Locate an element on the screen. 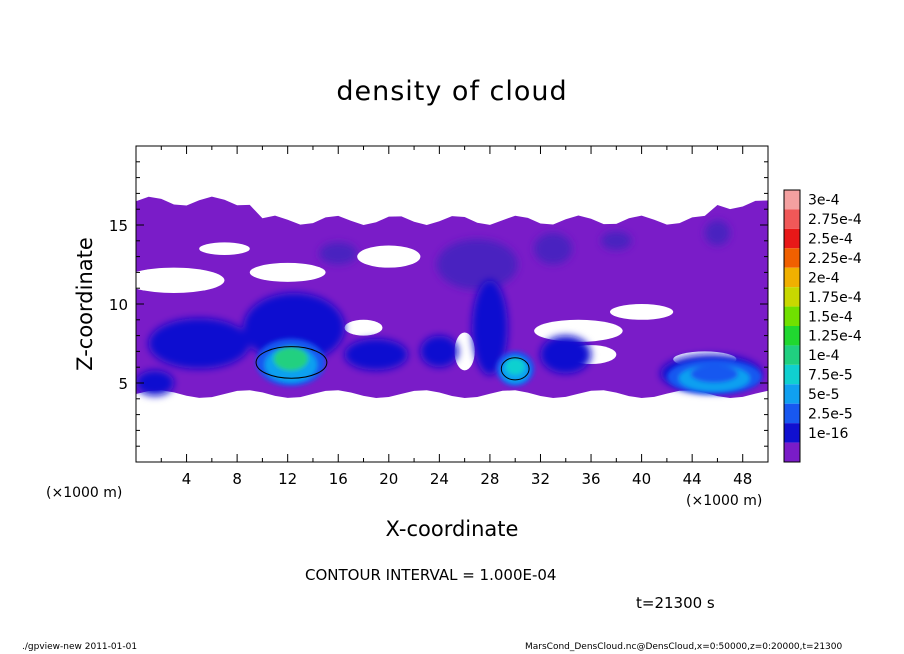 The width and height of the screenshot is (904, 654). x-axis-label: X-coordinate is located at coordinates (452, 529).